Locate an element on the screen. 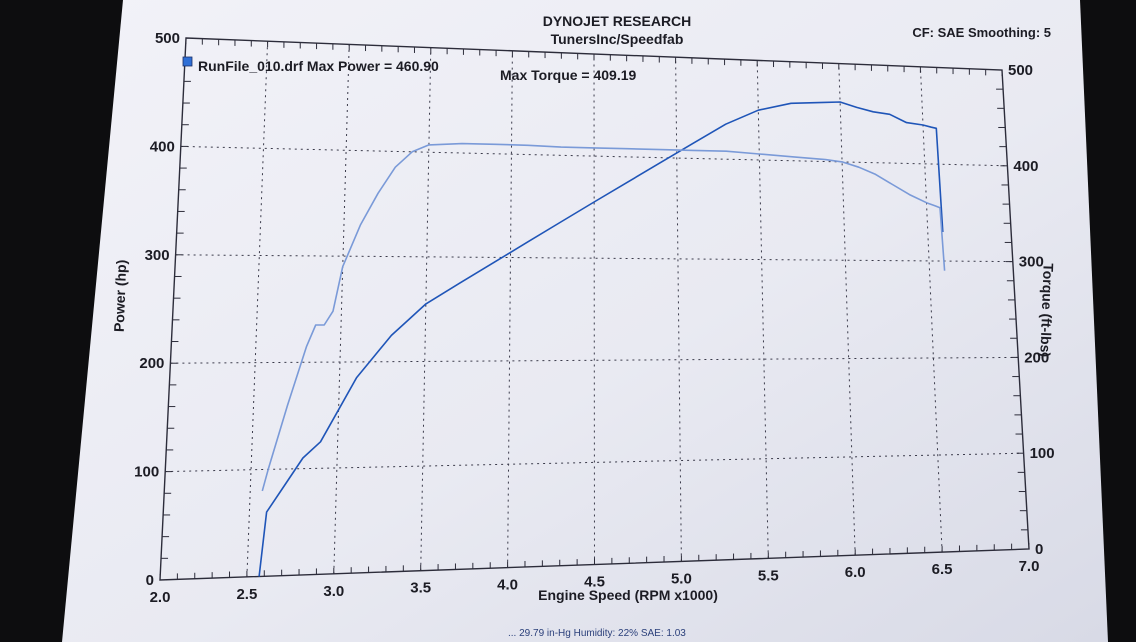 This screenshot has width=1136, height=642. legend-max-torque: Max Torque = 409.19 is located at coordinates (568, 75).